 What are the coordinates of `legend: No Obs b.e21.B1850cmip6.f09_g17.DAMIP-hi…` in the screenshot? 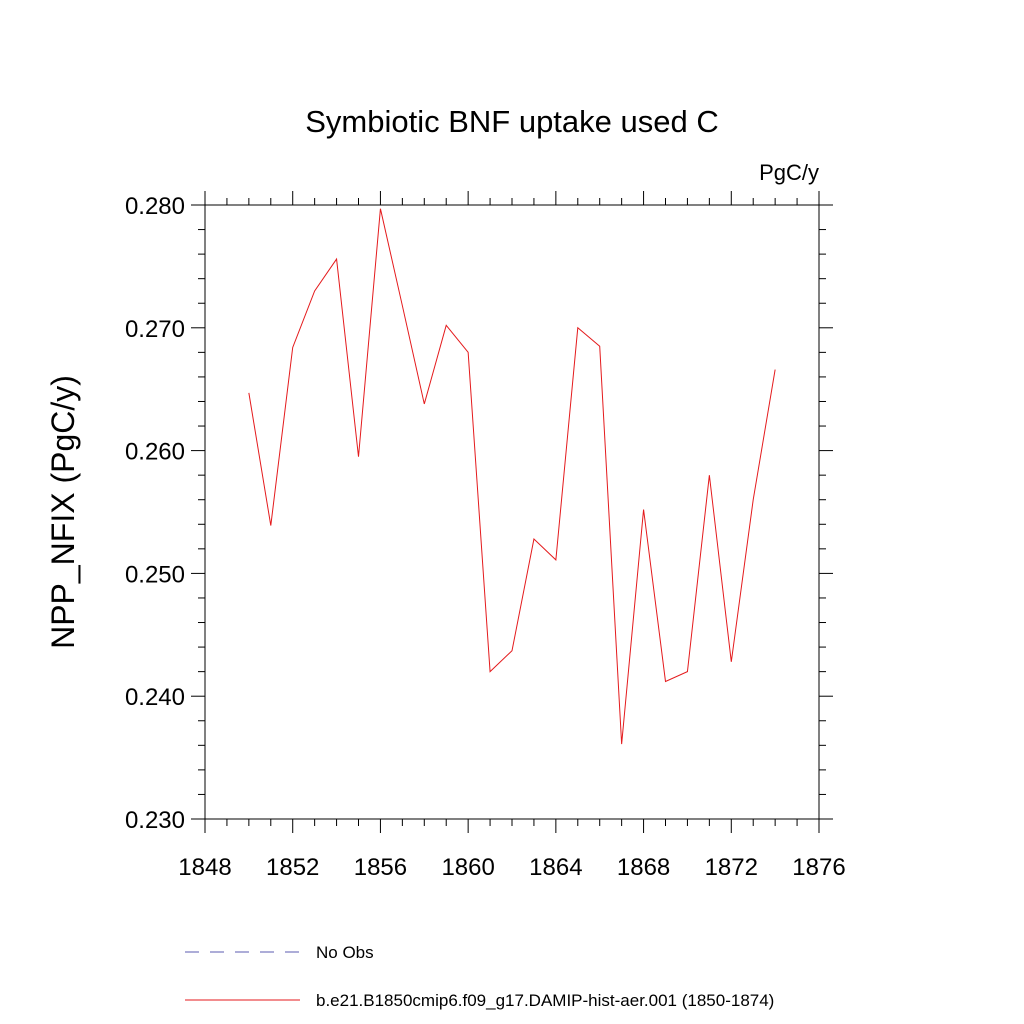 It's located at (479, 976).